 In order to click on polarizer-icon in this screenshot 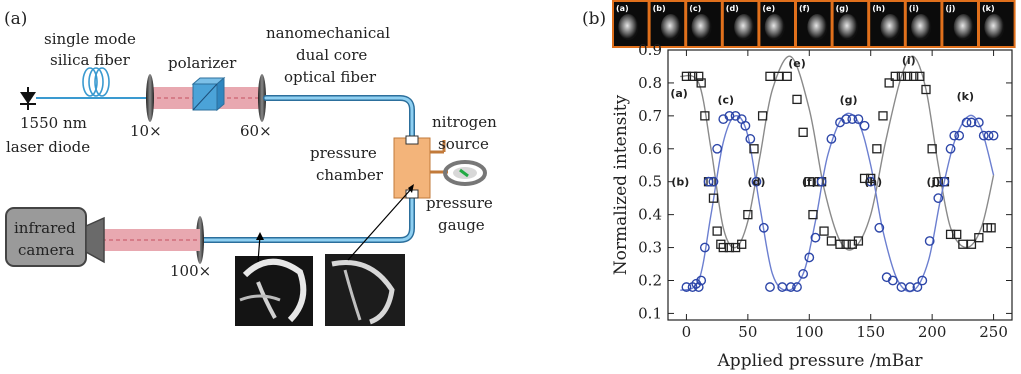, I will do `click(208, 94)`.